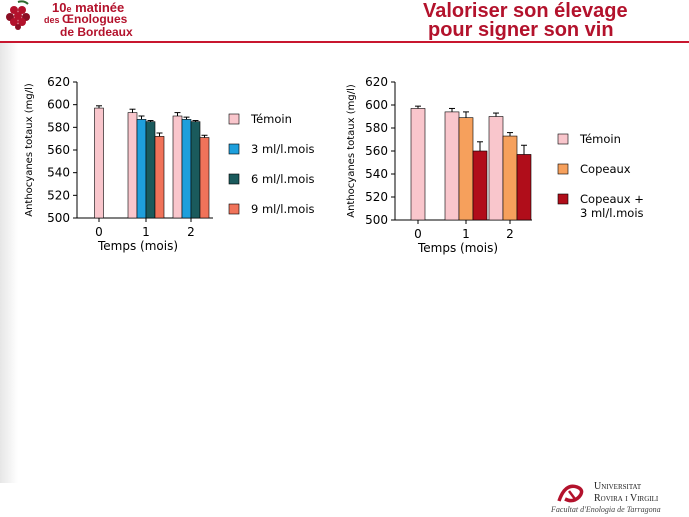 The width and height of the screenshot is (689, 517). What do you see at coordinates (88, 7) in the screenshot?
I see `event-line-1: 10e matinée` at bounding box center [88, 7].